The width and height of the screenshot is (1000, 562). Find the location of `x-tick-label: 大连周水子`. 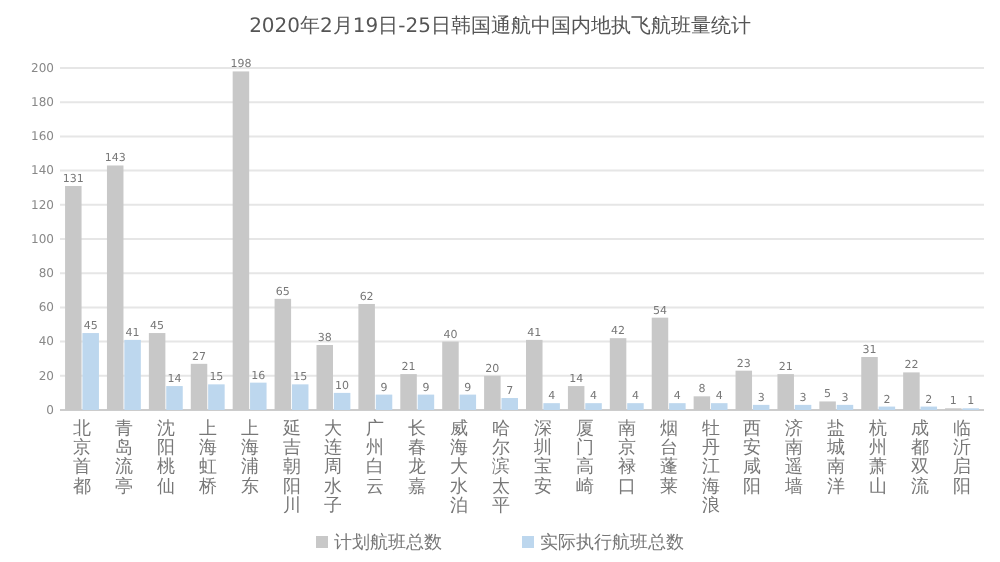

x-tick-label: 大连周水子 is located at coordinates (333, 467).